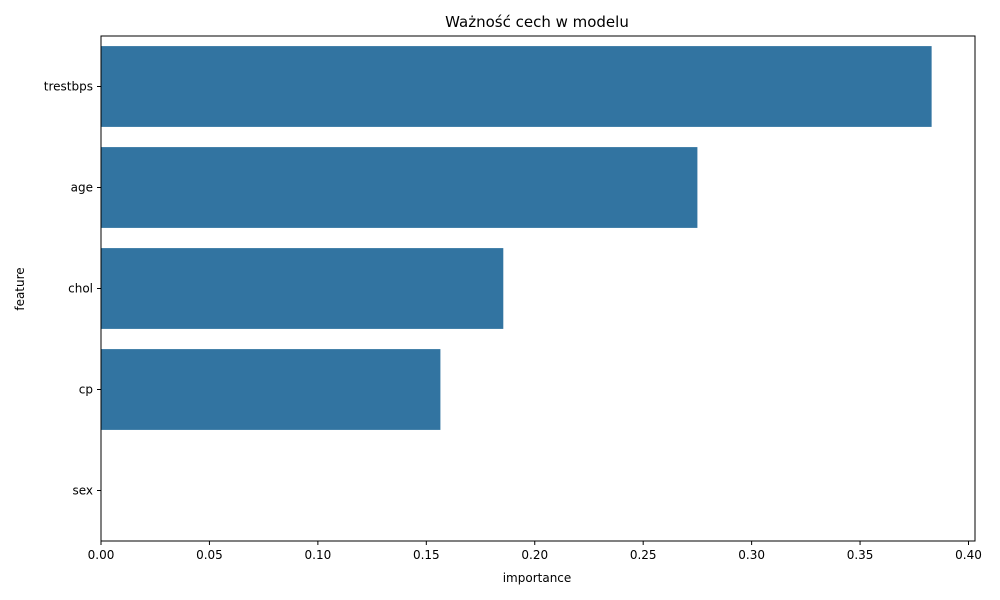 The height and width of the screenshot is (600, 1000). Describe the element at coordinates (399, 187) in the screenshot. I see `bar-age` at that location.